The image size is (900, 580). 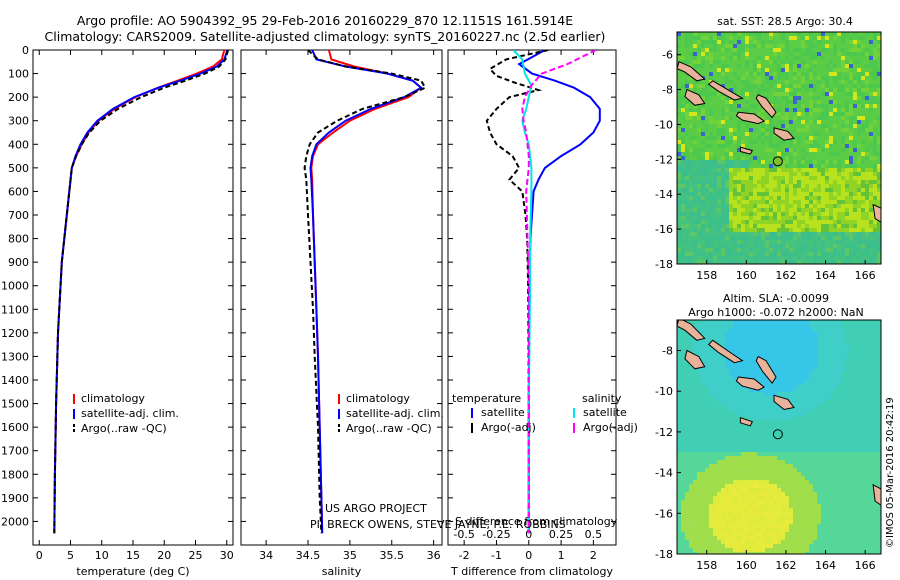 What do you see at coordinates (725, 90) in the screenshot?
I see `island-land` at bounding box center [725, 90].